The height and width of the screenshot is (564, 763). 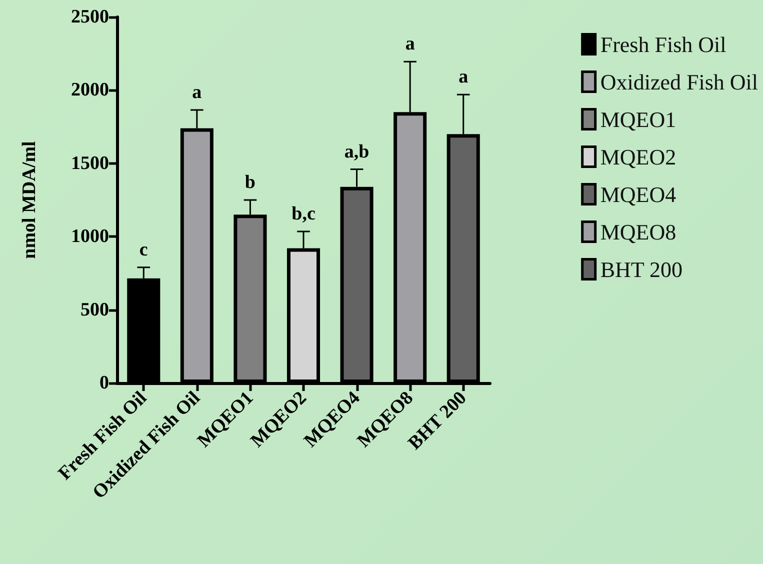 I want to click on y-tick-label: 1500, so click(x=90, y=163).